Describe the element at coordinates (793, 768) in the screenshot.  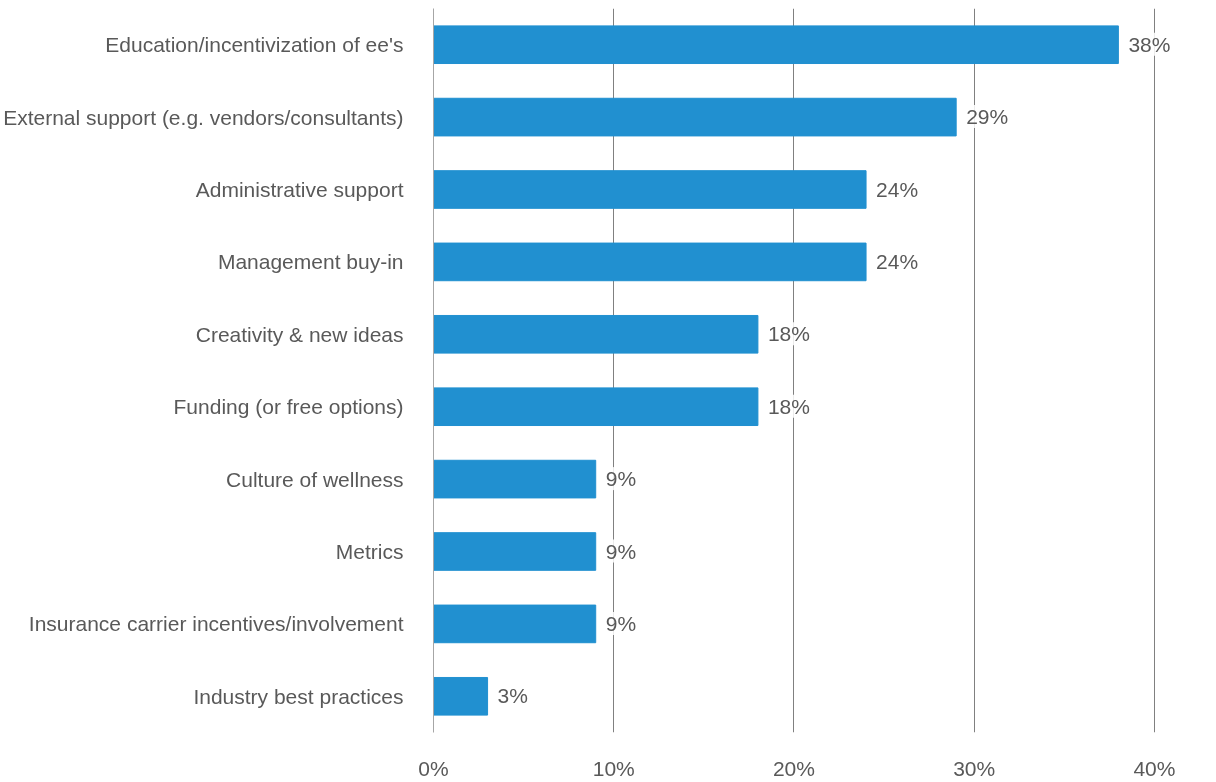
I see `x-tick-label: 20%` at that location.